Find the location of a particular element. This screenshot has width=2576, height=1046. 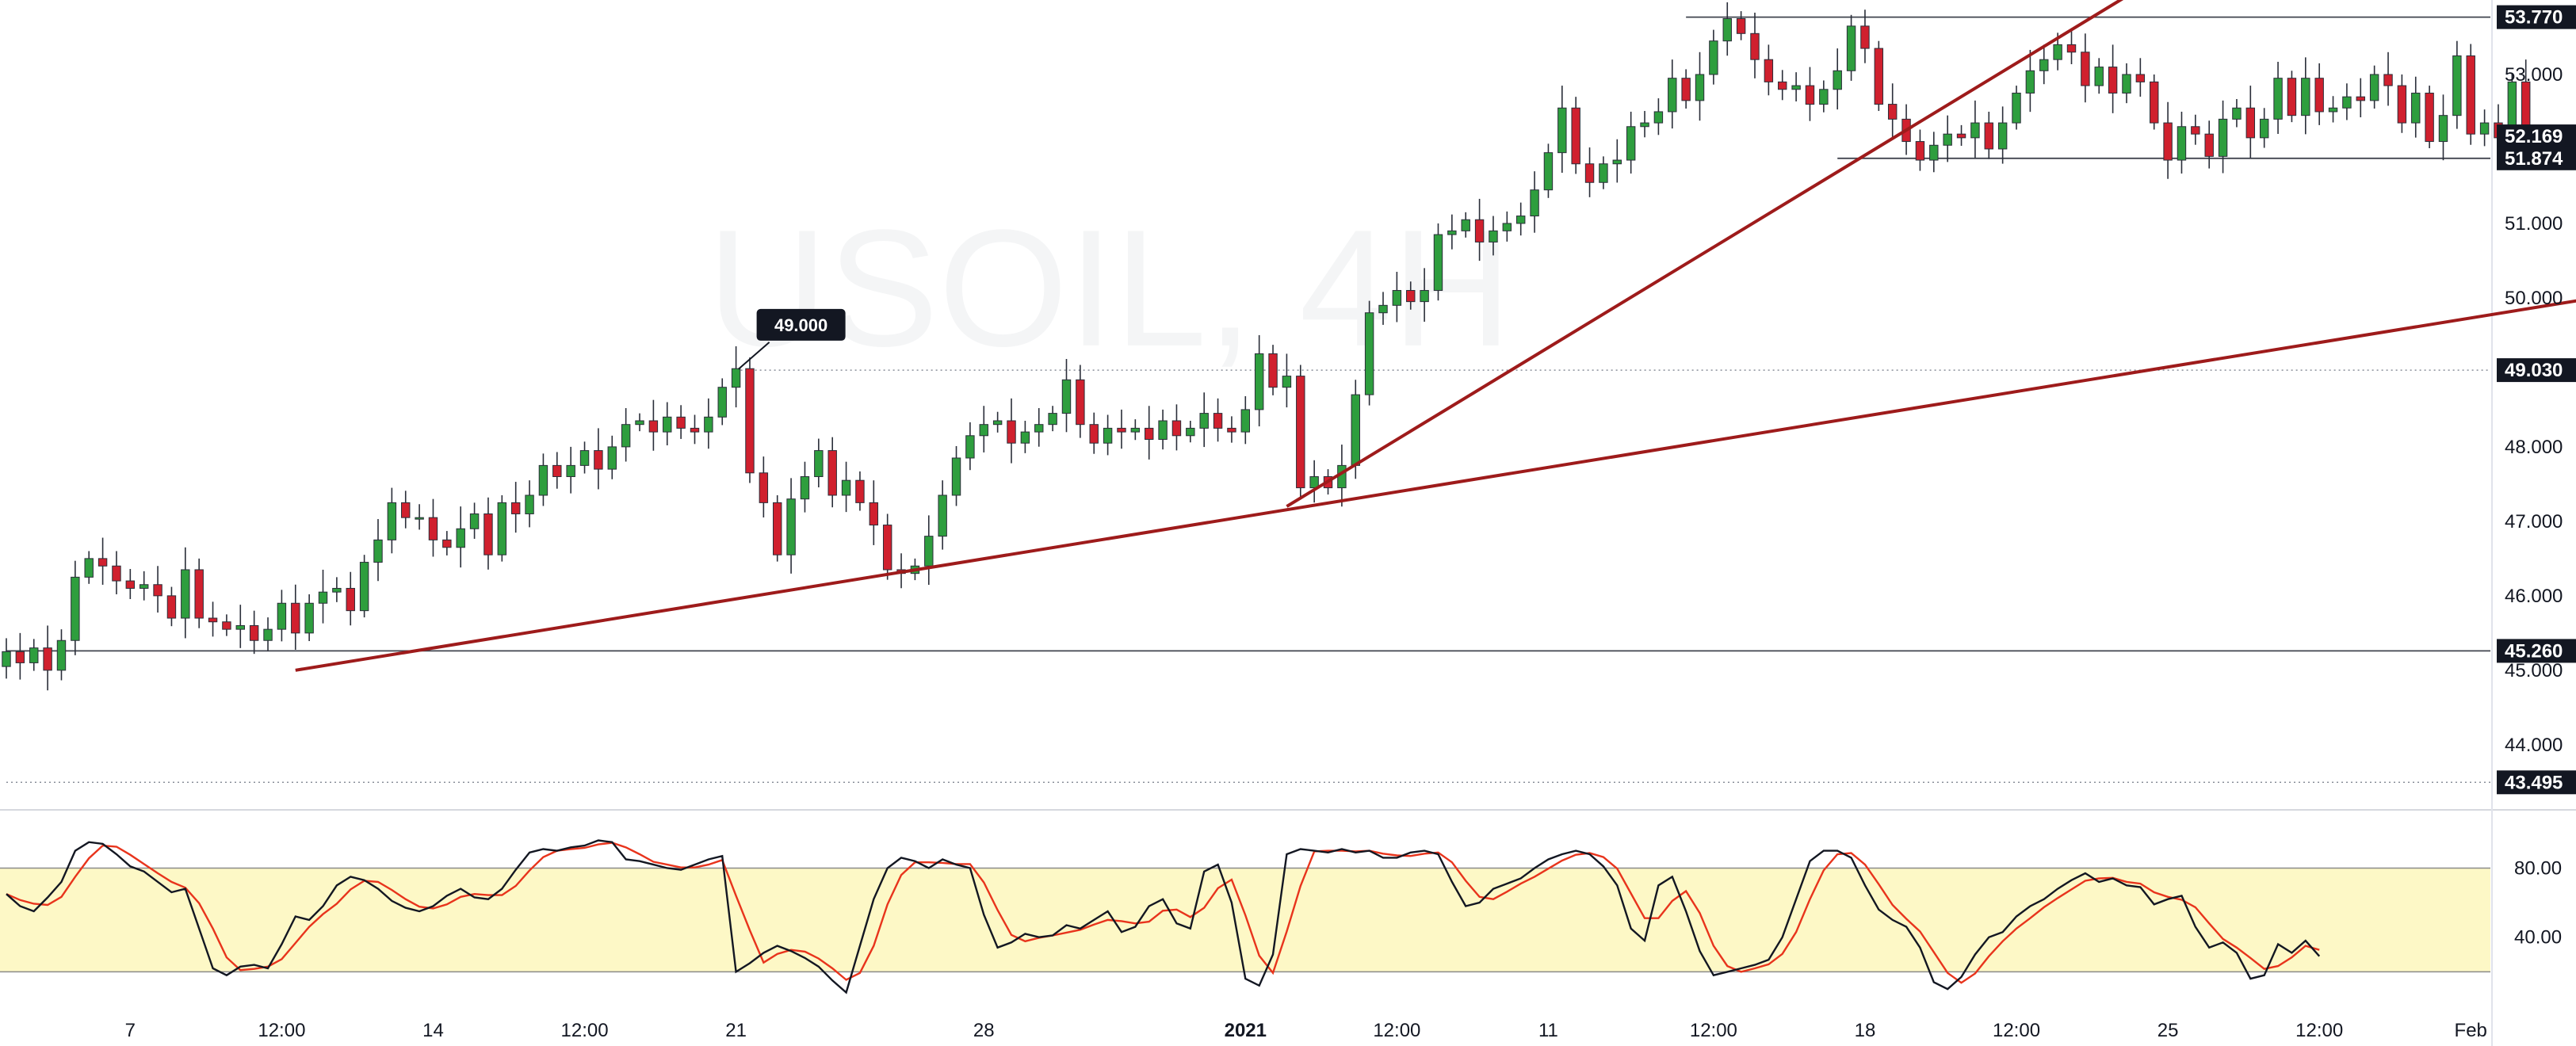

price-label-text: 49.030 is located at coordinates (2534, 370).